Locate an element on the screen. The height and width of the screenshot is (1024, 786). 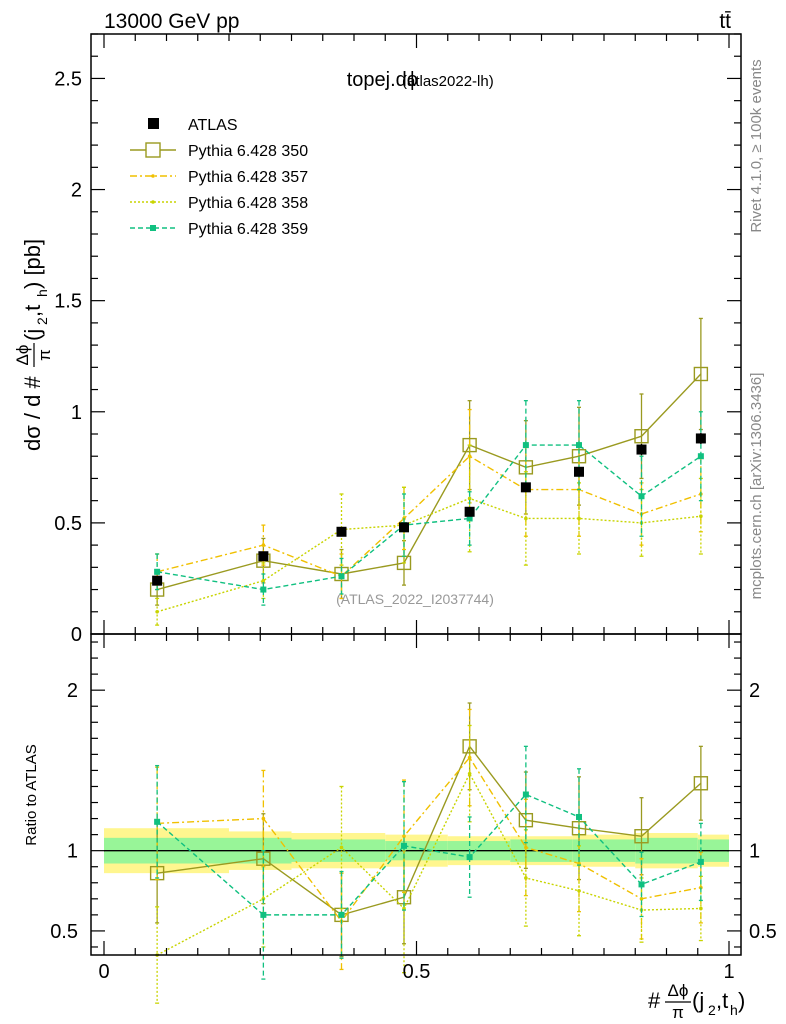
legend-label-3: Pythia 6.428 359 is located at coordinates (248, 229).